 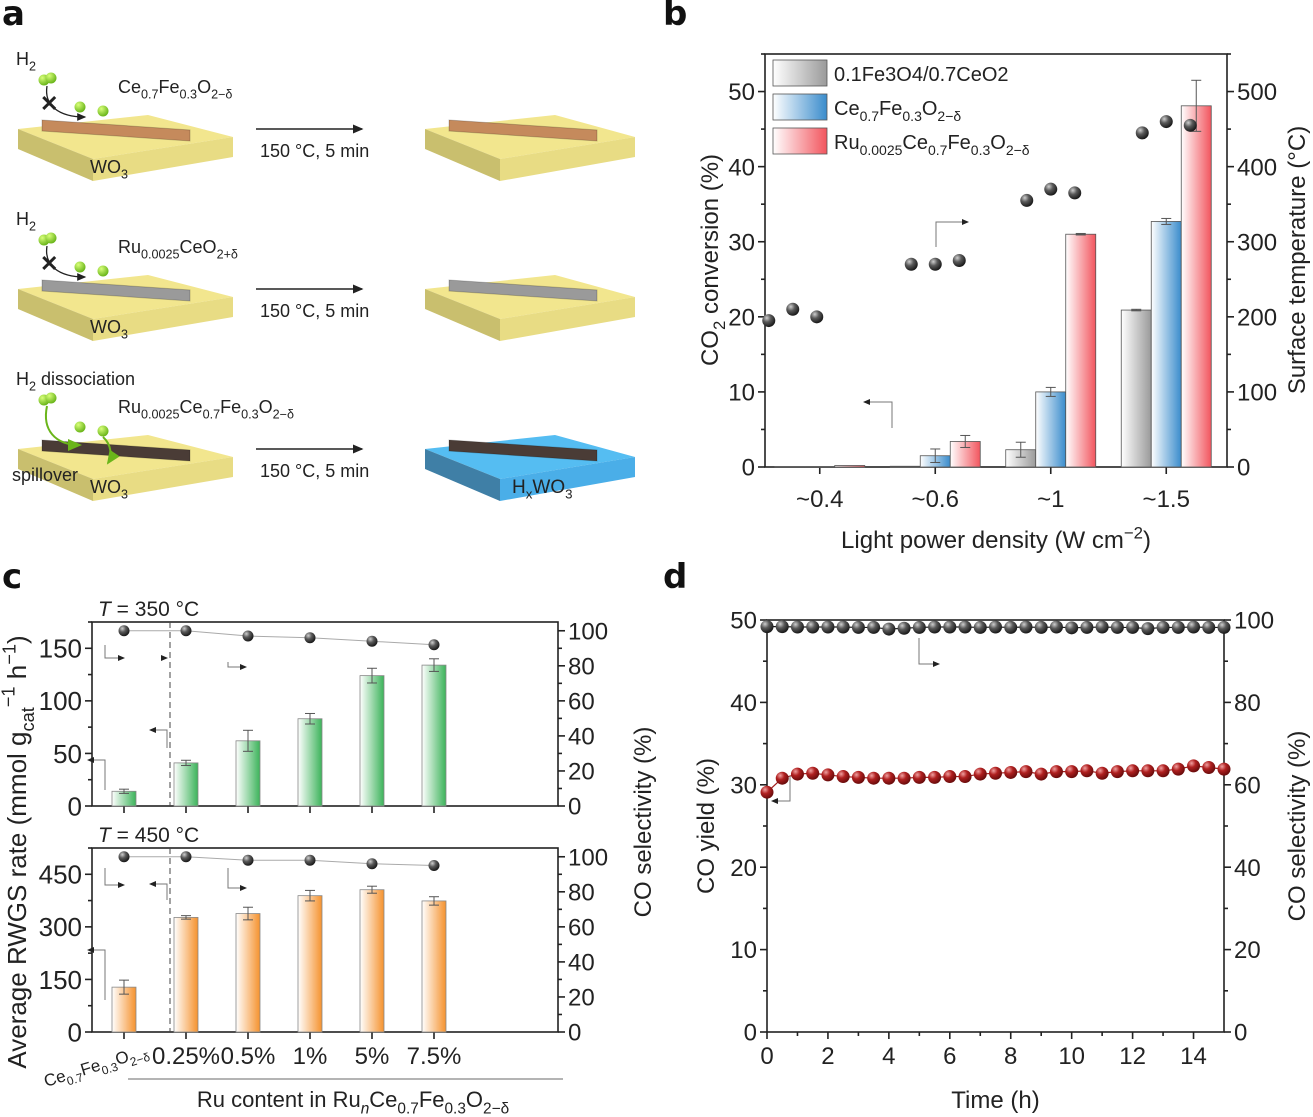 I want to click on y-tick-label: 40, so click(x=743, y=703).